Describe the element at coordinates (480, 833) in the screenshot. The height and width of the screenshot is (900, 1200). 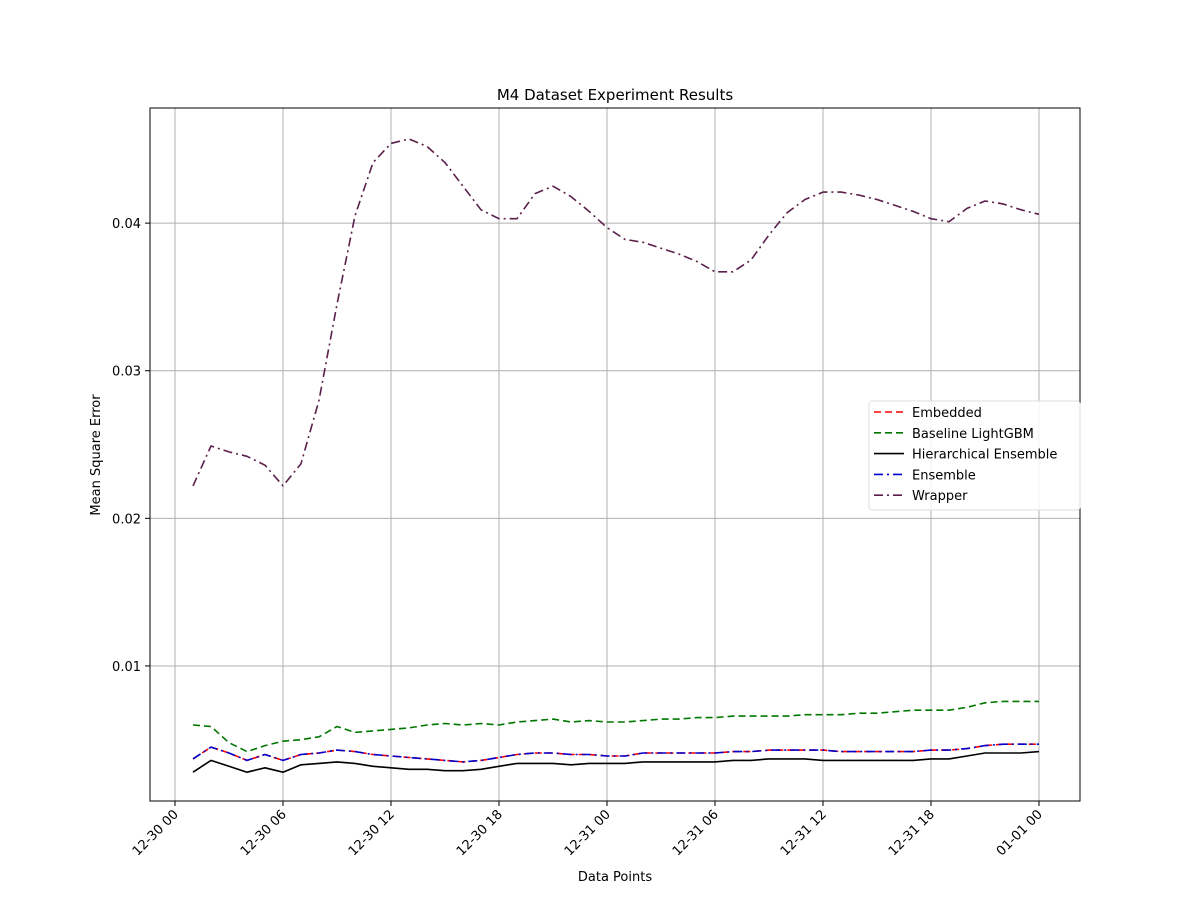
I see `x-tick-label: 12-30 18` at that location.